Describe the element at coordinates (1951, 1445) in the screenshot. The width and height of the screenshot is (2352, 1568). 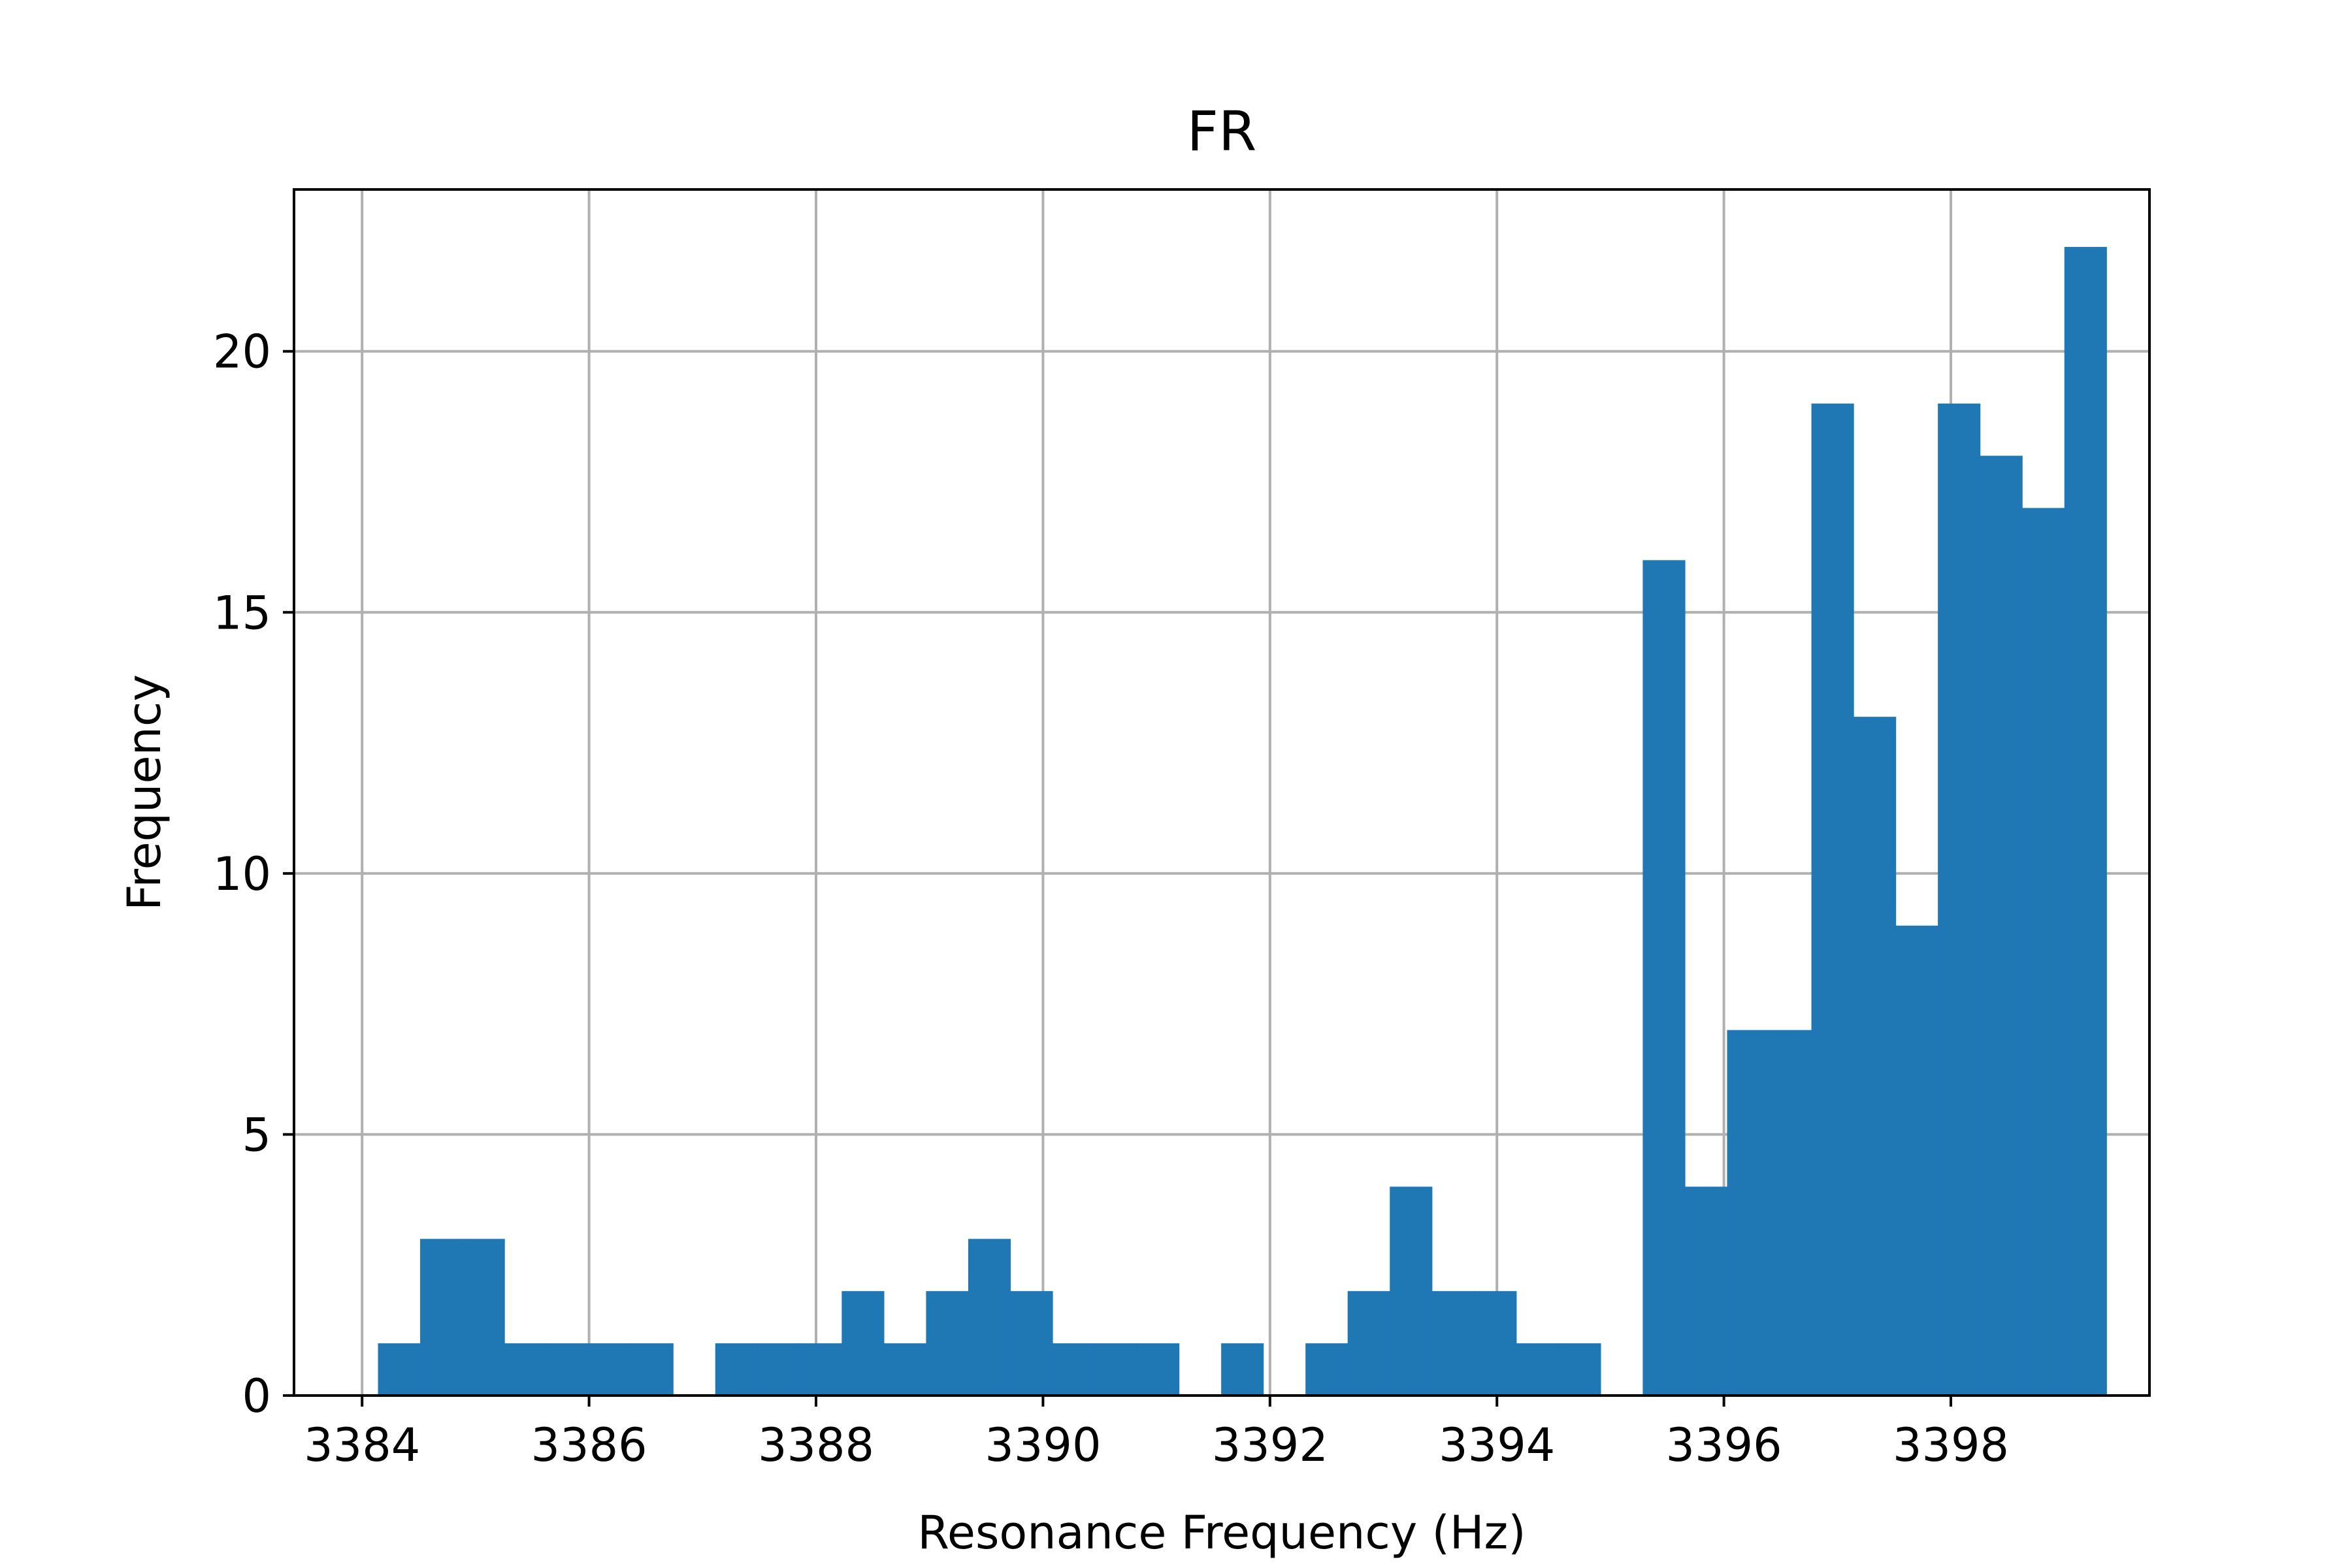
I see `x-tick-label: 3398` at that location.